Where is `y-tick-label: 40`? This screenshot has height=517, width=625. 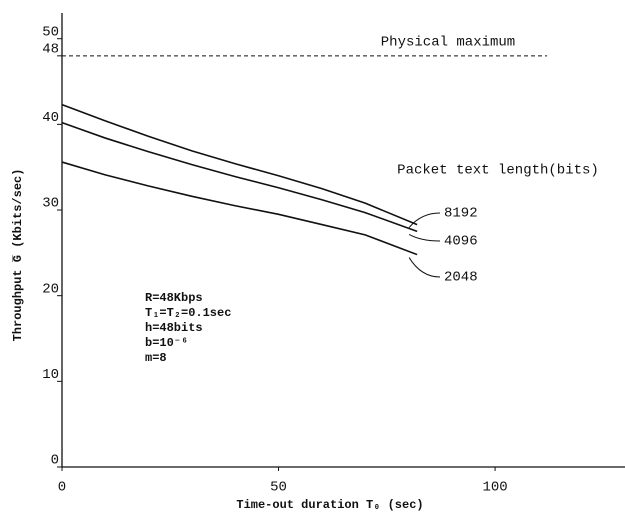
y-tick-label: 40 is located at coordinates (50, 118).